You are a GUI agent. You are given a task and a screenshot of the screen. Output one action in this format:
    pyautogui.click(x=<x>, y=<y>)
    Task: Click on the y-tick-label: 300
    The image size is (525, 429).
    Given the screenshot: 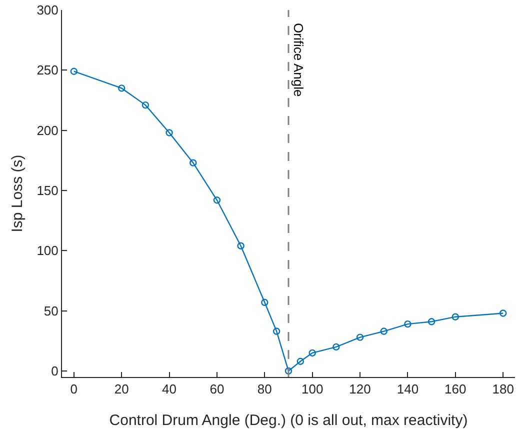 What is the action you would take?
    pyautogui.click(x=47, y=10)
    